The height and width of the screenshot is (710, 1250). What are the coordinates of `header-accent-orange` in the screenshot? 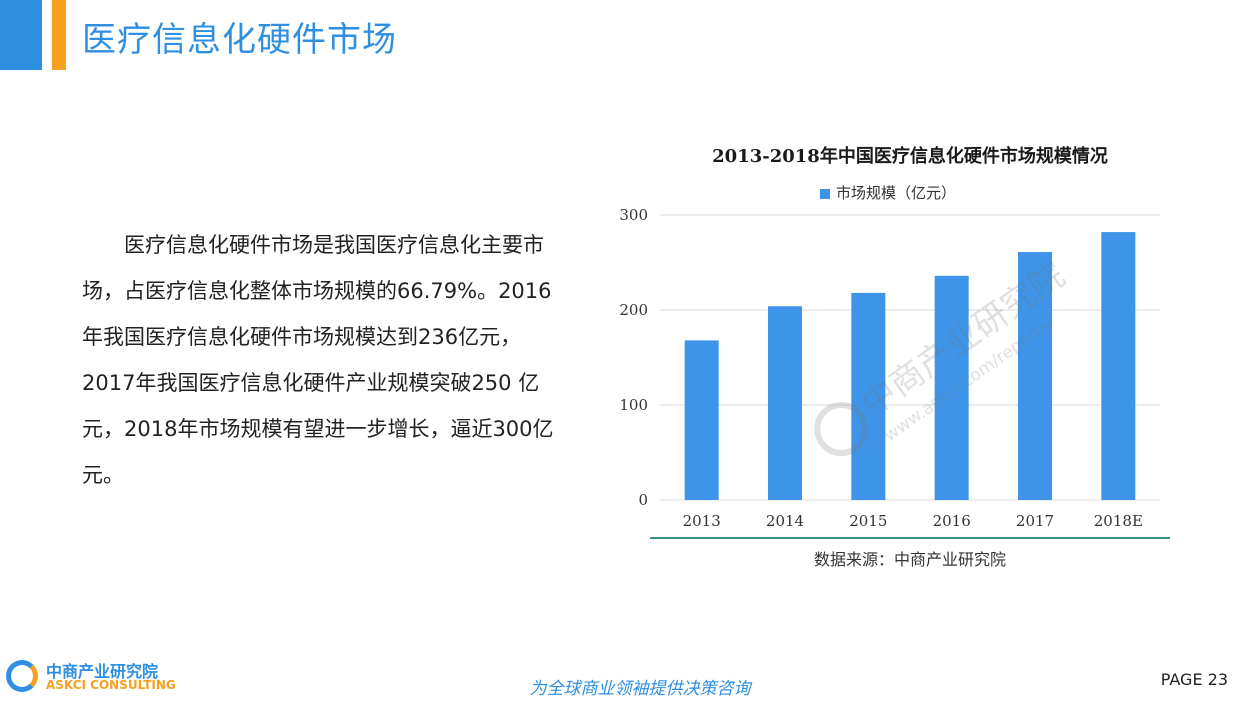 It's located at (59, 35).